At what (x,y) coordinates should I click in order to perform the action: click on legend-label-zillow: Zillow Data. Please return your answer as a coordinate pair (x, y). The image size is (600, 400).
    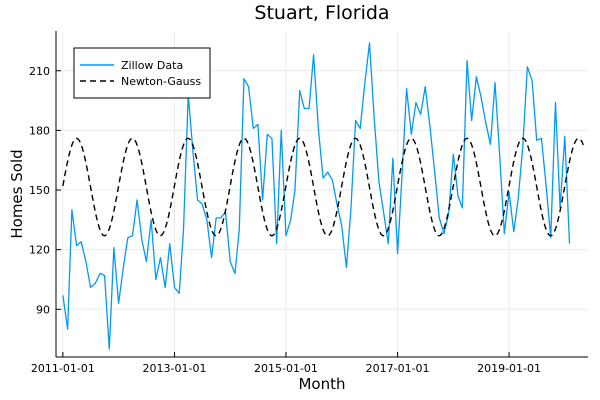
    Looking at the image, I should click on (152, 65).